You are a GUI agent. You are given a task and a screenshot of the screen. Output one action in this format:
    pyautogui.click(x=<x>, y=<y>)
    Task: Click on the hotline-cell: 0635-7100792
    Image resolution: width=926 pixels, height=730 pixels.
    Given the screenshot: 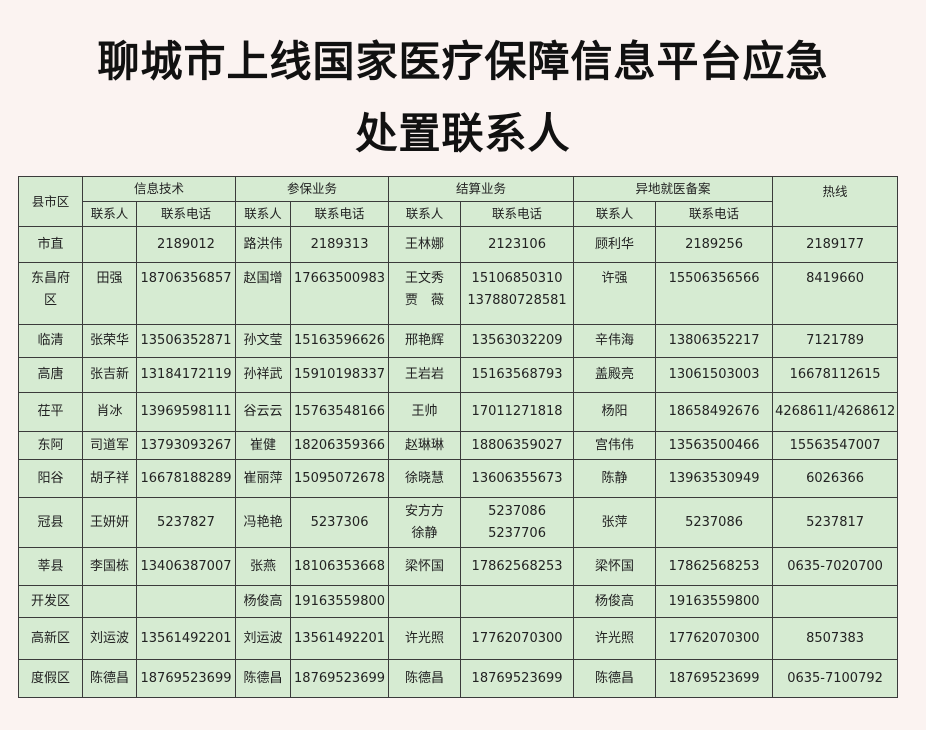 What is the action you would take?
    pyautogui.click(x=835, y=678)
    